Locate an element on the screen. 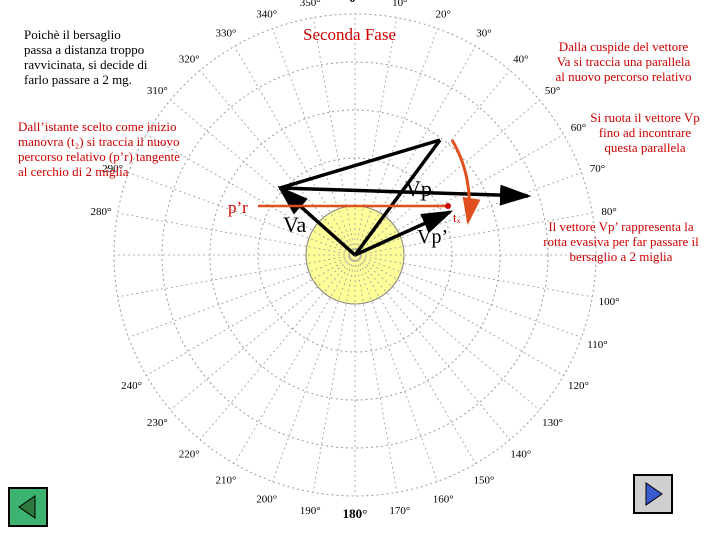 This screenshot has height=545, width=720. vp-prime-label: Vp’ is located at coordinates (432, 237).